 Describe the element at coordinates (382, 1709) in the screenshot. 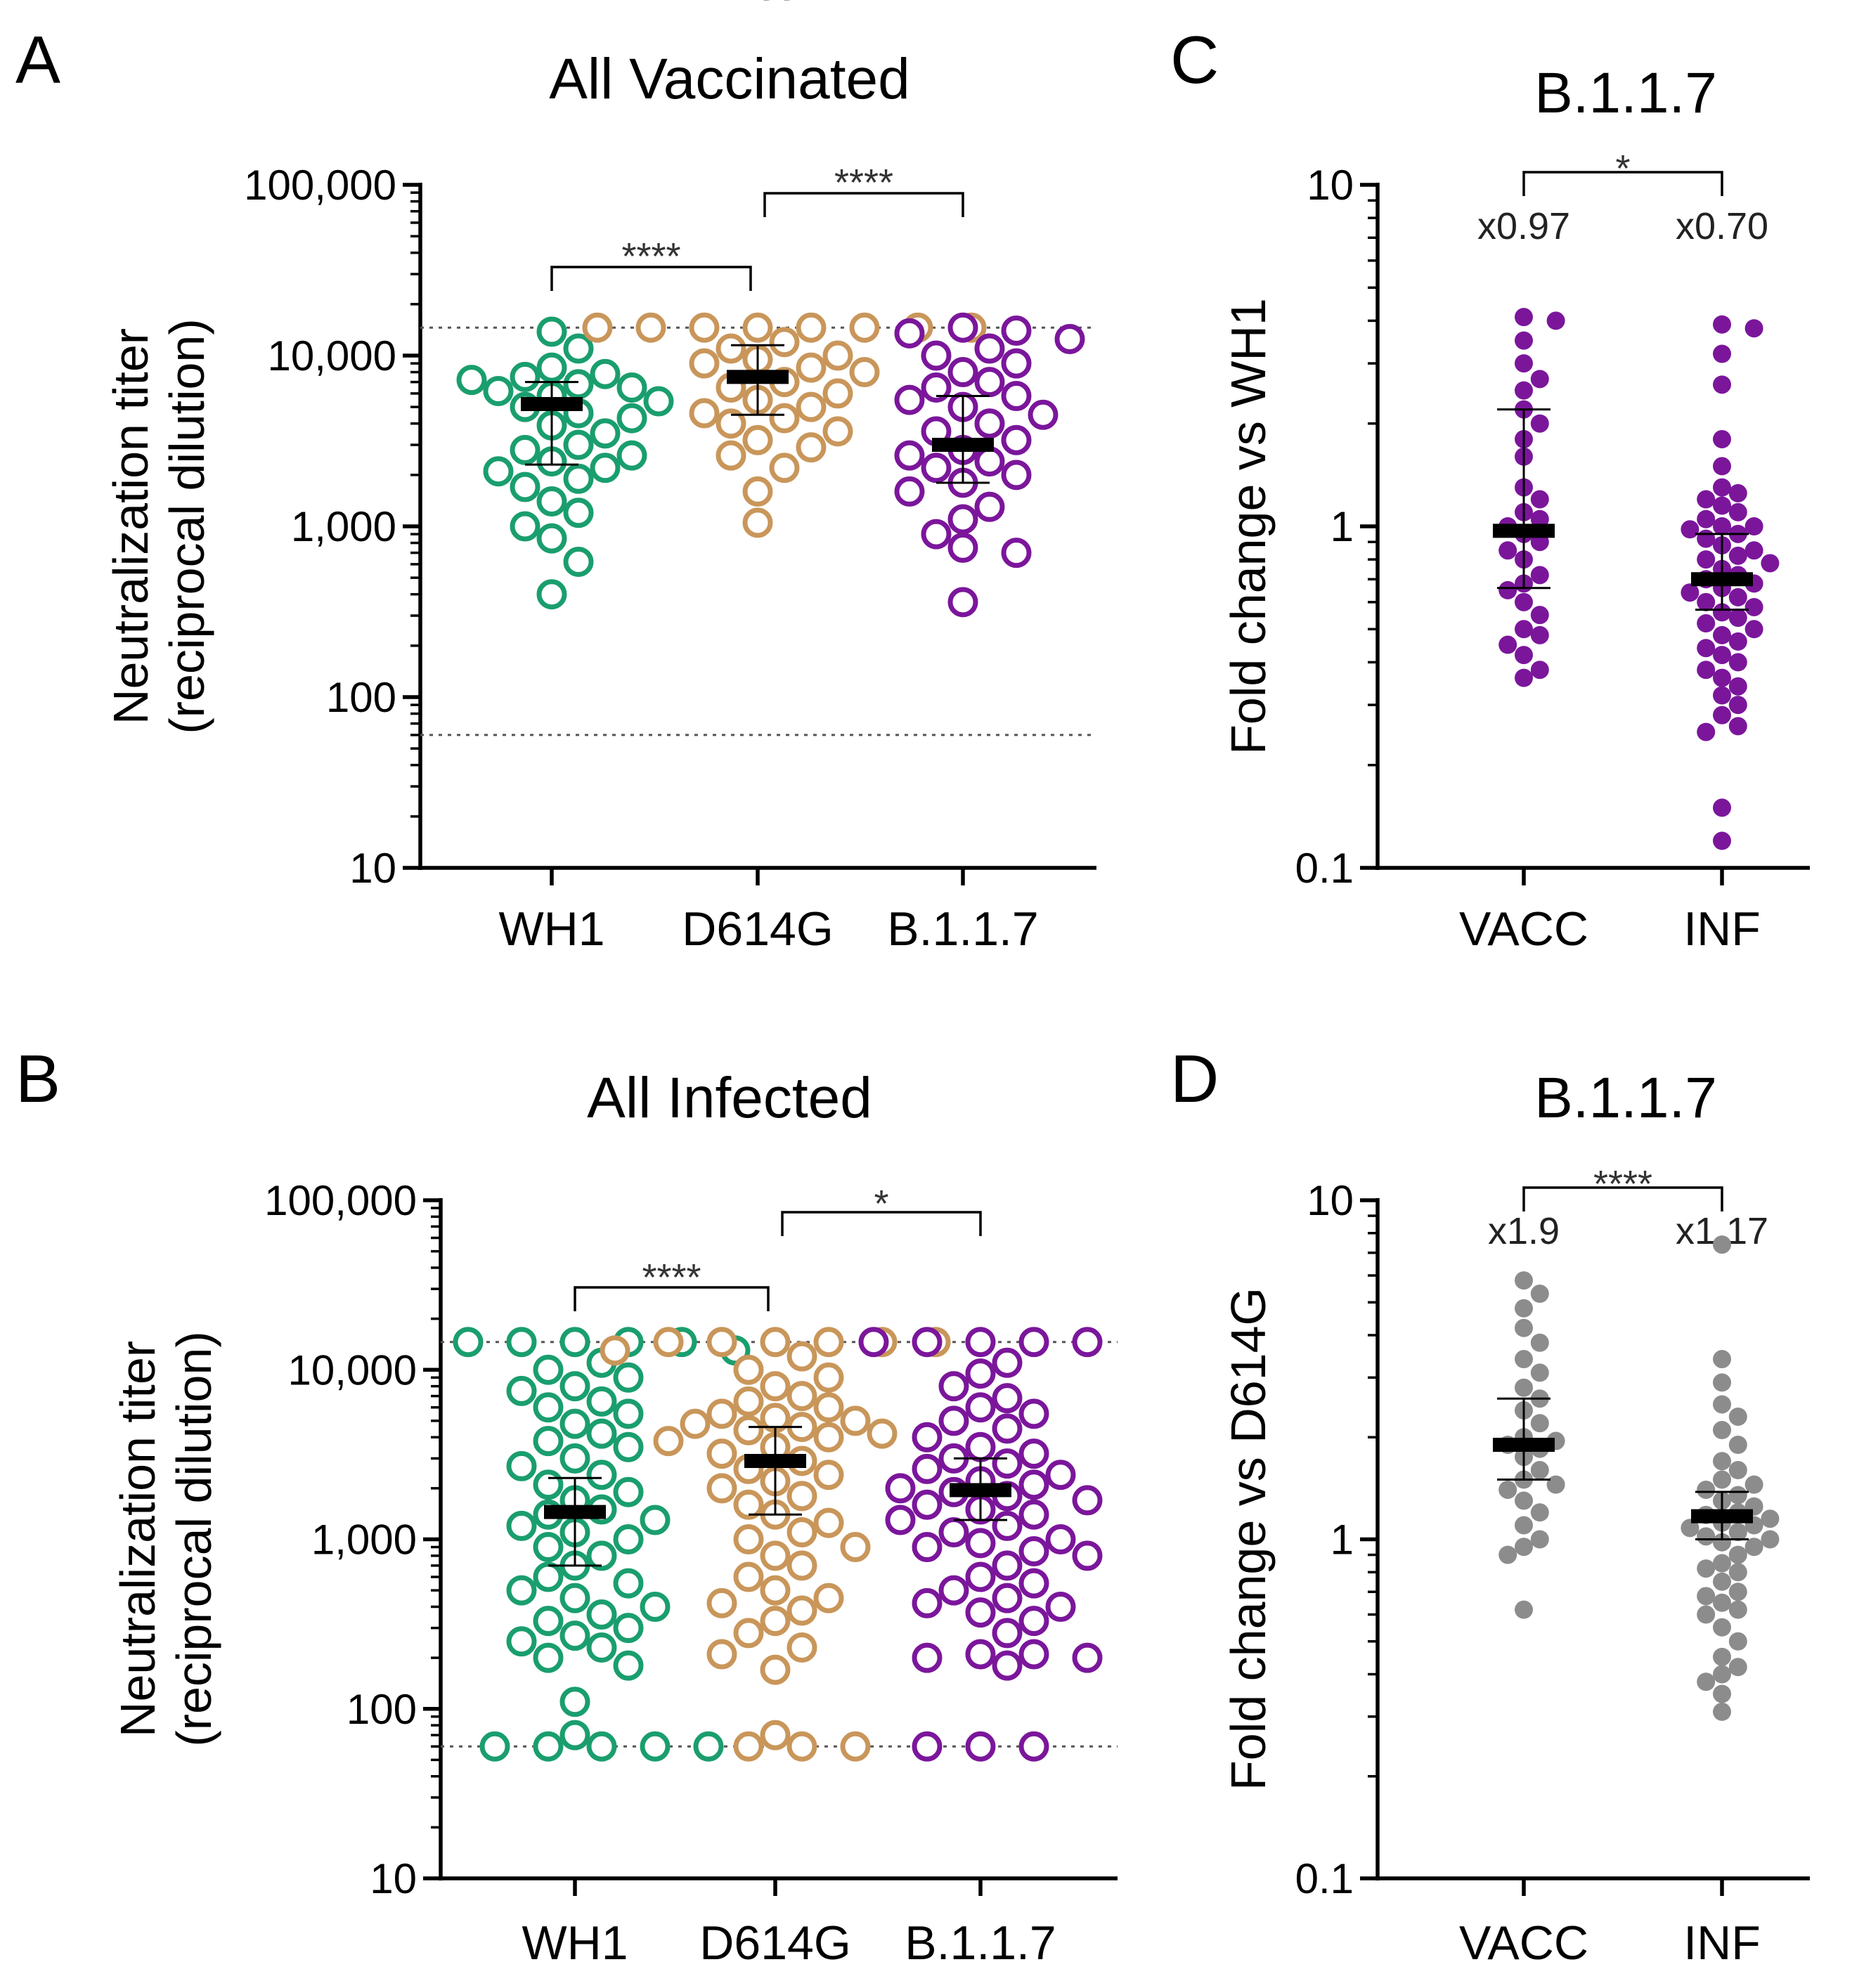

I see `y-tick-label: 100` at that location.